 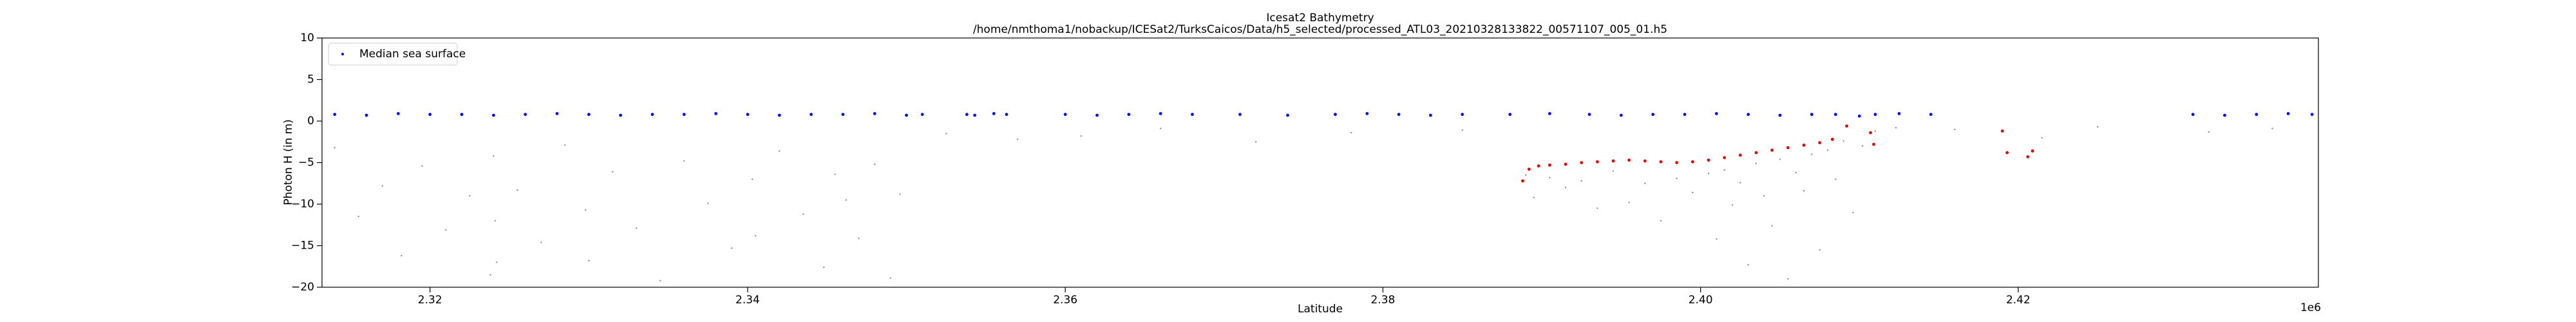 What do you see at coordinates (310, 79) in the screenshot?
I see `y-tick-label: 5` at bounding box center [310, 79].